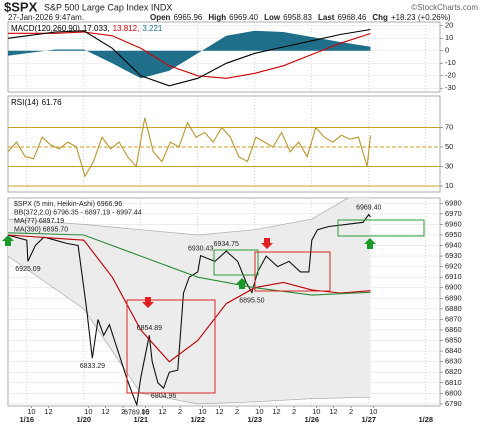  What do you see at coordinates (447, 50) in the screenshot?
I see `y-tick-label: 0` at bounding box center [447, 50].